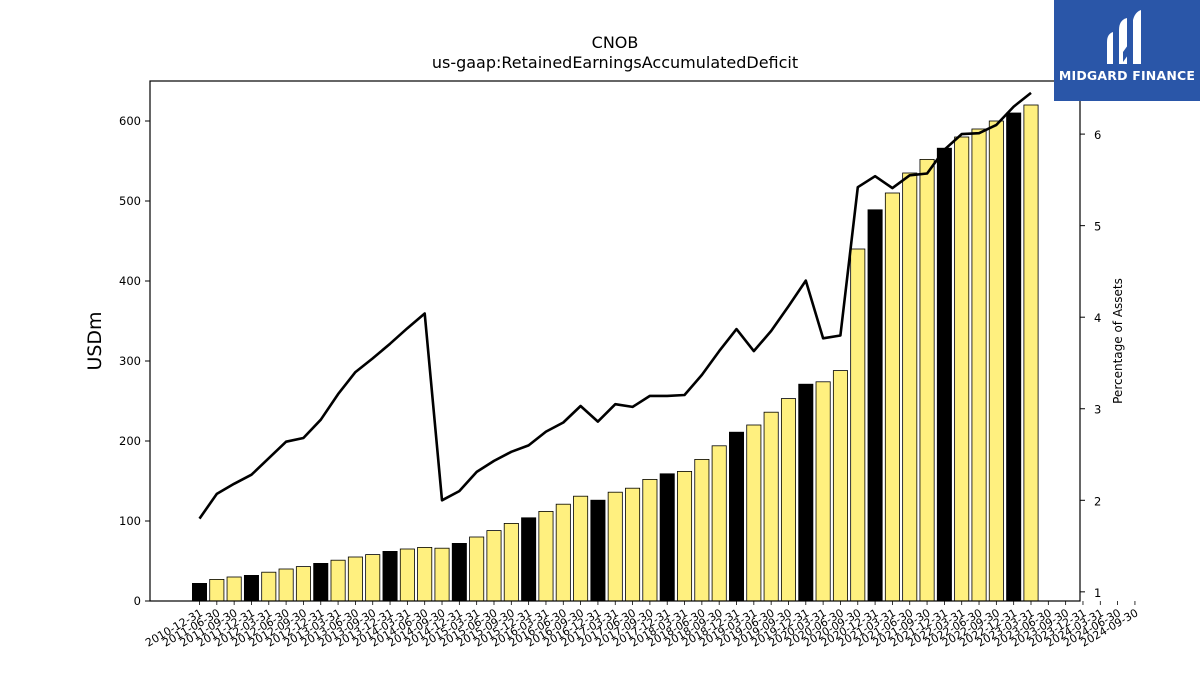 The width and height of the screenshot is (1200, 675). Describe the element at coordinates (1097, 593) in the screenshot. I see `y2-tick-label: 1` at that location.